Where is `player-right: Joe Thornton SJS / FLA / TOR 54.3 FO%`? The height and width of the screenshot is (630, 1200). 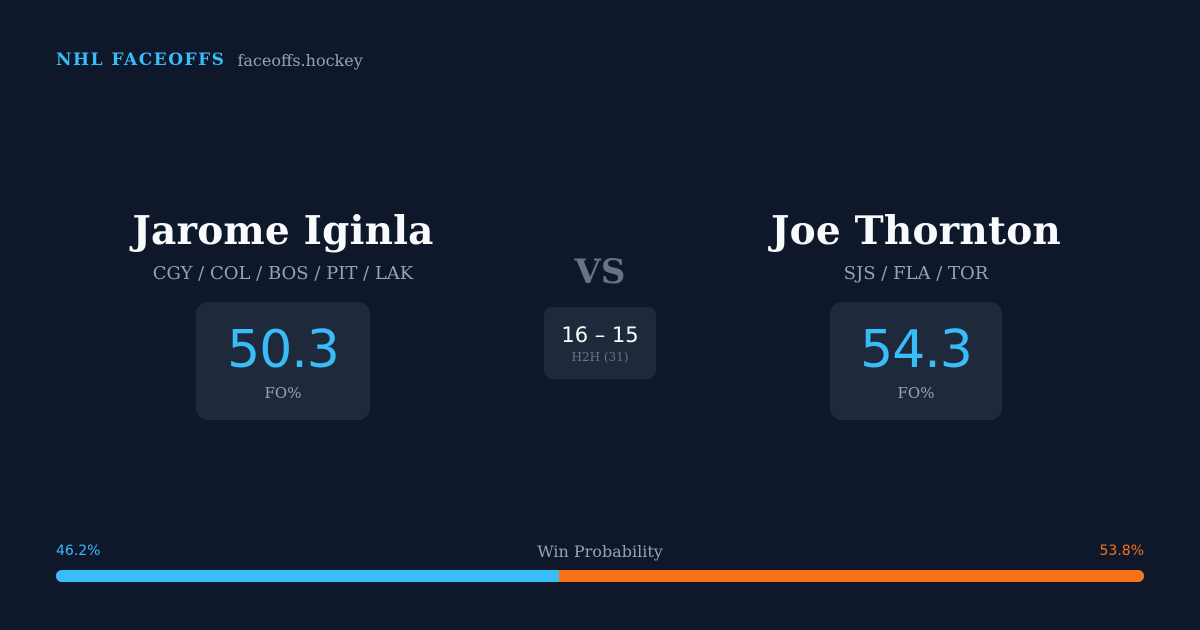
player-right: Joe Thornton SJS / FLA / TOR 54.3 FO% is located at coordinates (916, 312).